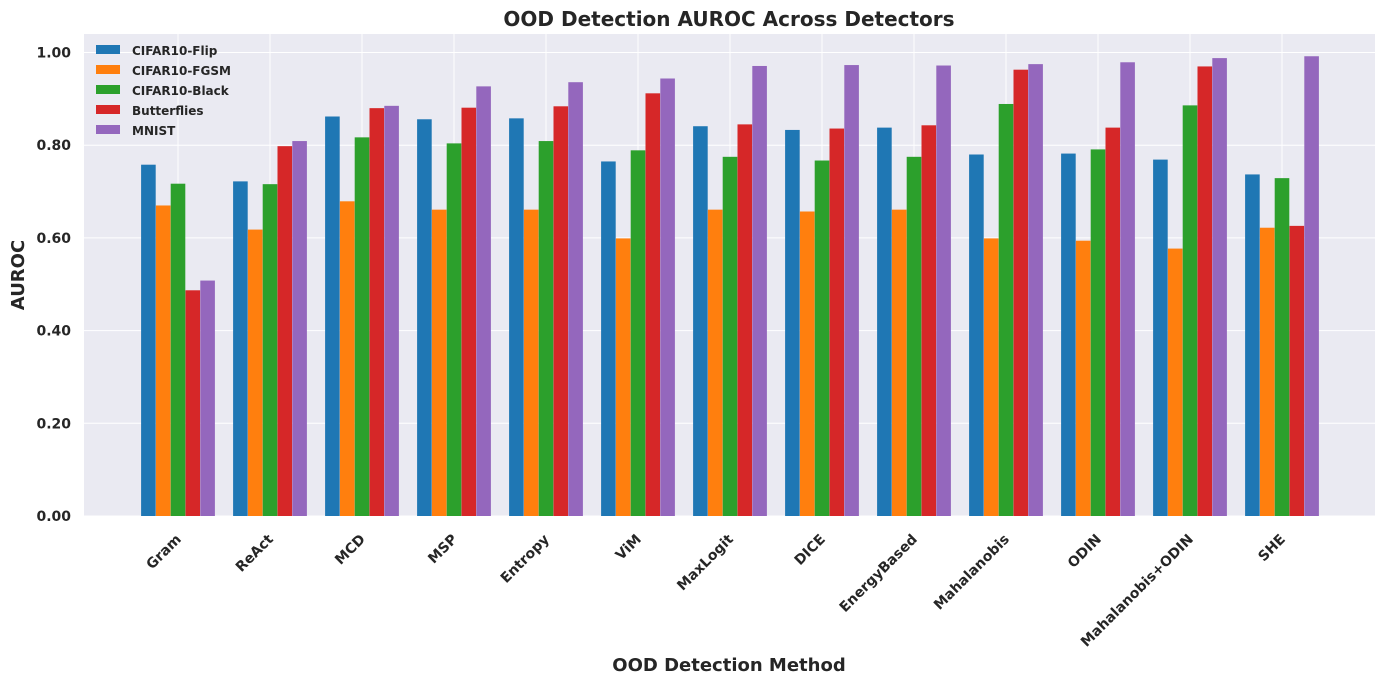  Describe the element at coordinates (53, 424) in the screenshot. I see `y-tick-label: 0.20` at that location.